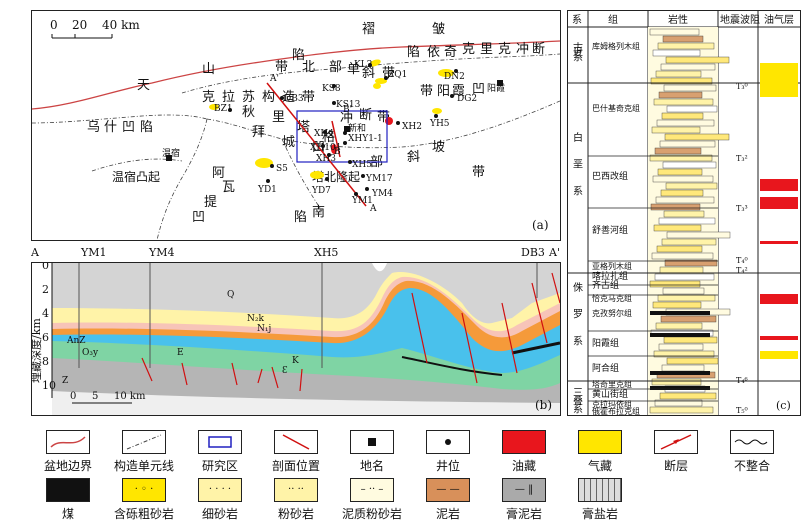 Image resolution: width=807 pixels, height=527 pixels. Describe the element at coordinates (599, 514) in the screenshot. I see `legend-label: 膏盐岩` at that location.